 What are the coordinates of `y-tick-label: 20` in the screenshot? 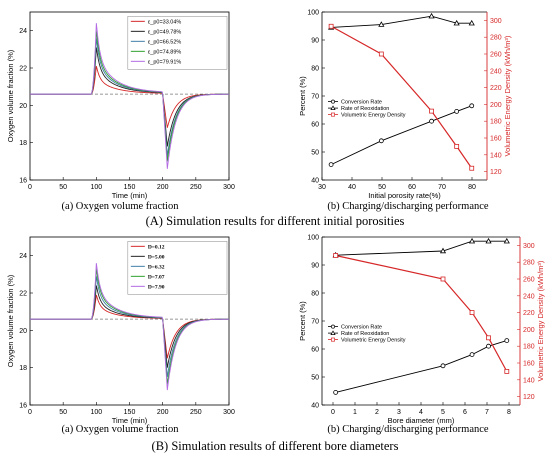 It's located at (23, 331).